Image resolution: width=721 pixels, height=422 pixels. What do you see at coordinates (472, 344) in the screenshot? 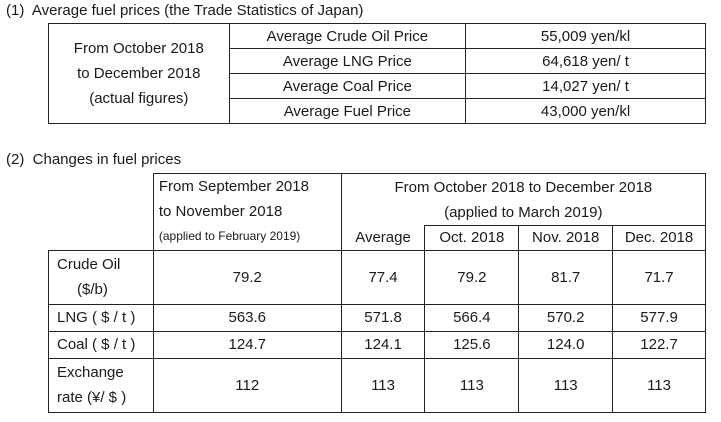
I see `coal-oct: 125.6` at bounding box center [472, 344].